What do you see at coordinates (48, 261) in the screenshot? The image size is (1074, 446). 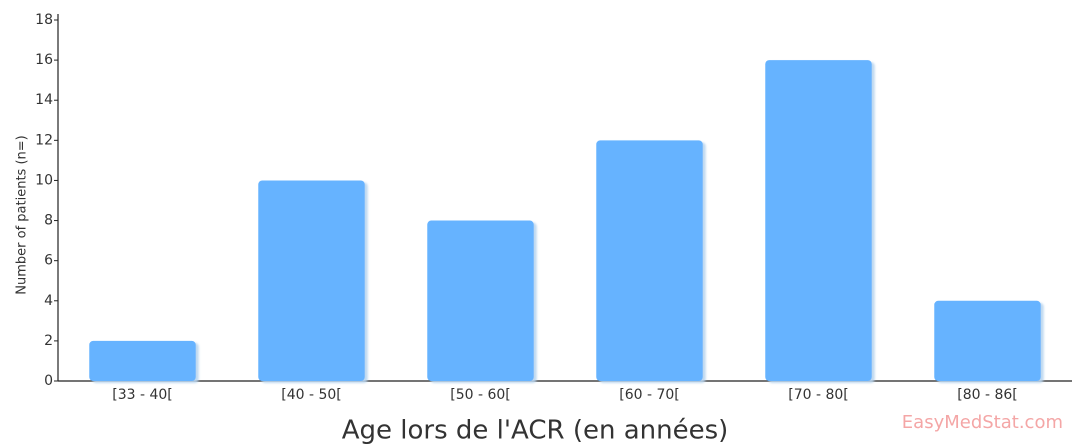 I see `y-tick-label: 6` at bounding box center [48, 261].